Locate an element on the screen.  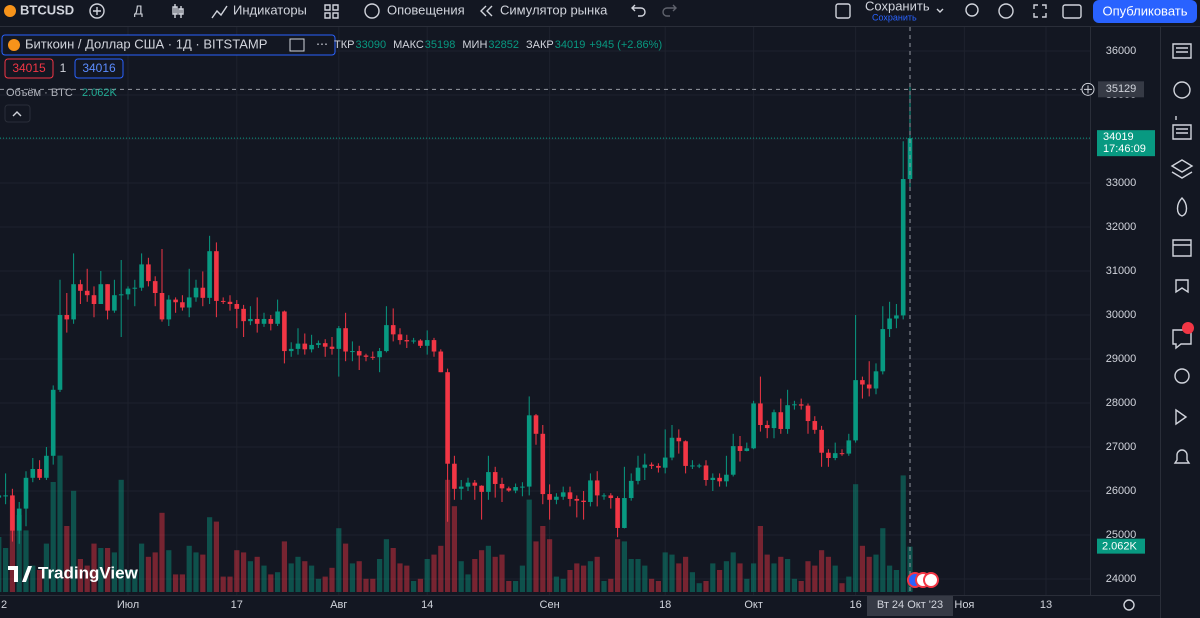
symbol: BTCUSD is located at coordinates (47, 9).